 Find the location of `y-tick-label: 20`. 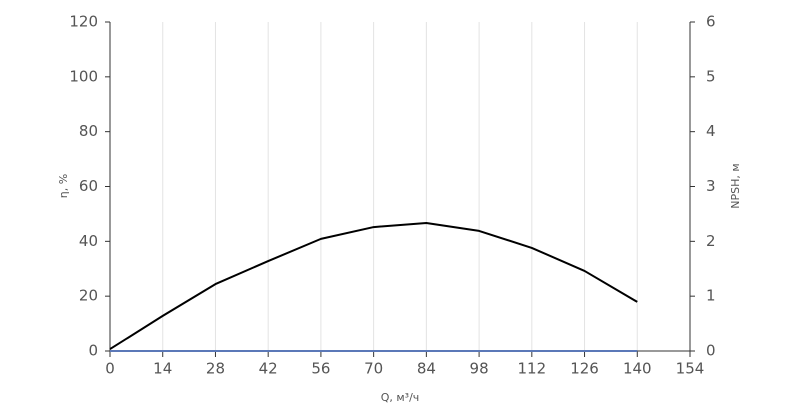

y-tick-label: 20 is located at coordinates (88, 296).